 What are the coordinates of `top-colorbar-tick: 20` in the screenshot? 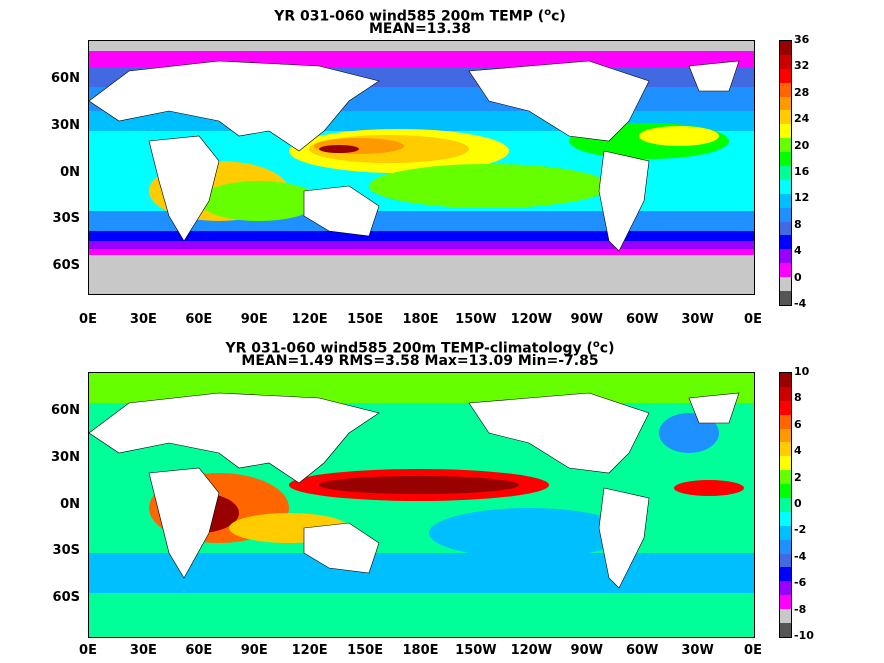 It's located at (802, 145).